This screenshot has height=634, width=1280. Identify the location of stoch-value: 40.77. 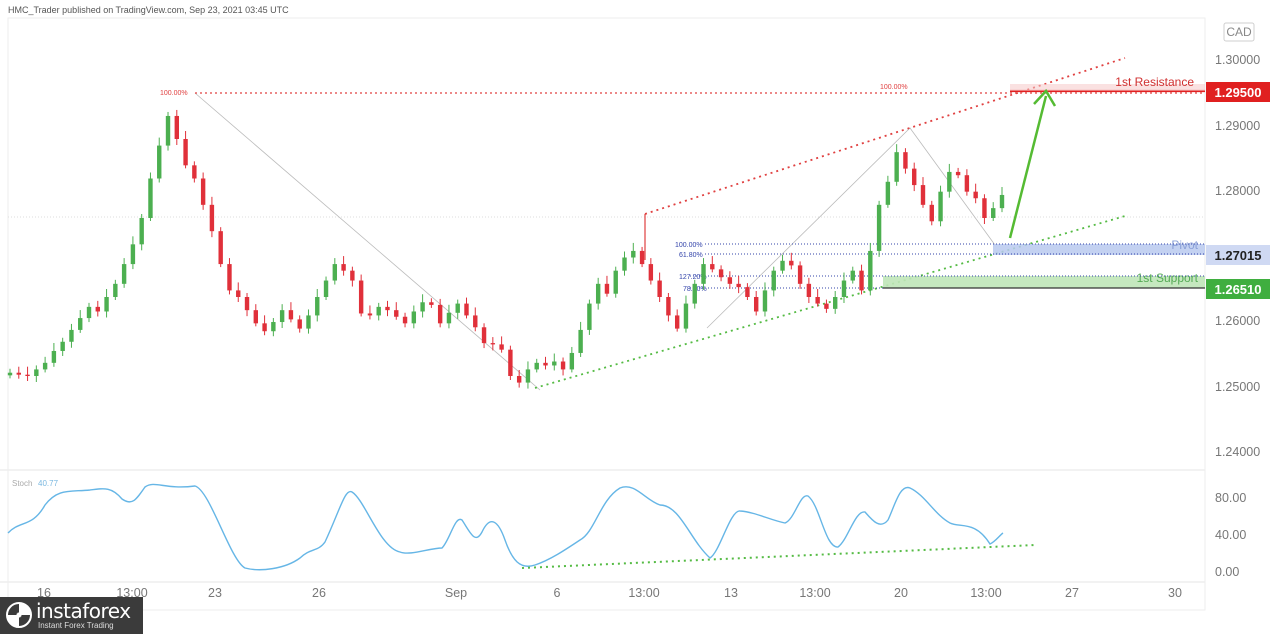
(48, 483).